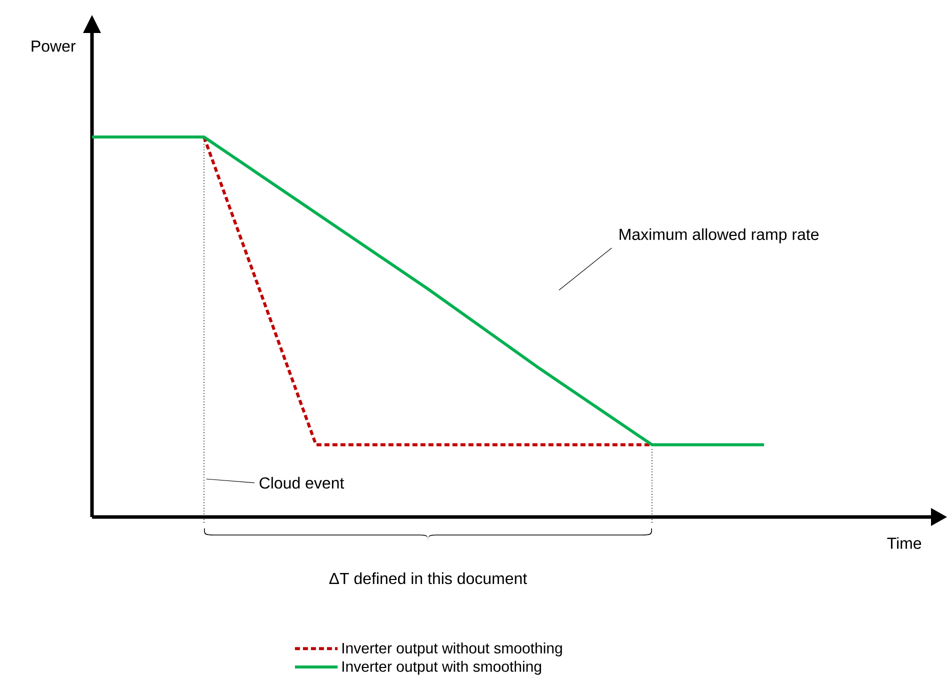  What do you see at coordinates (904, 543) in the screenshot?
I see `text: Time` at bounding box center [904, 543].